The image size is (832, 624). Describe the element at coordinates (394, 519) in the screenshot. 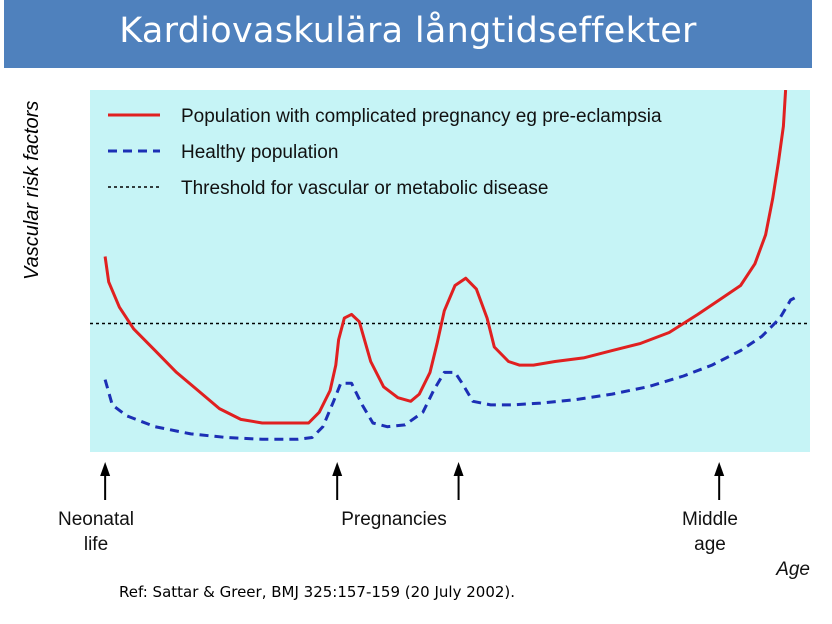

I see `event-label-pregnancy-1-1: Pregnancies` at that location.